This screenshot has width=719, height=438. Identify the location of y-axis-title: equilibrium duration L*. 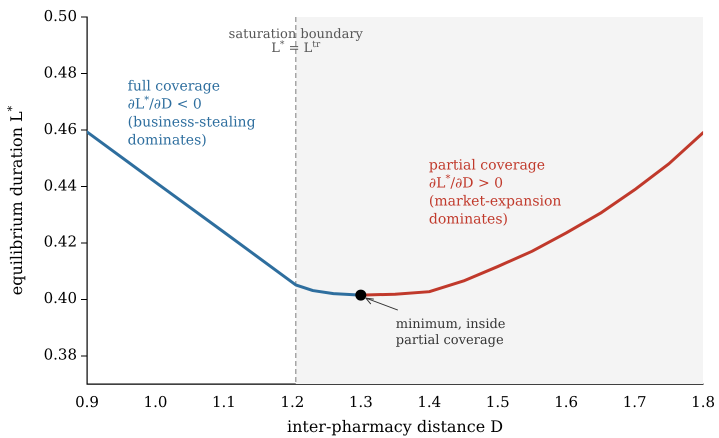
(16, 200).